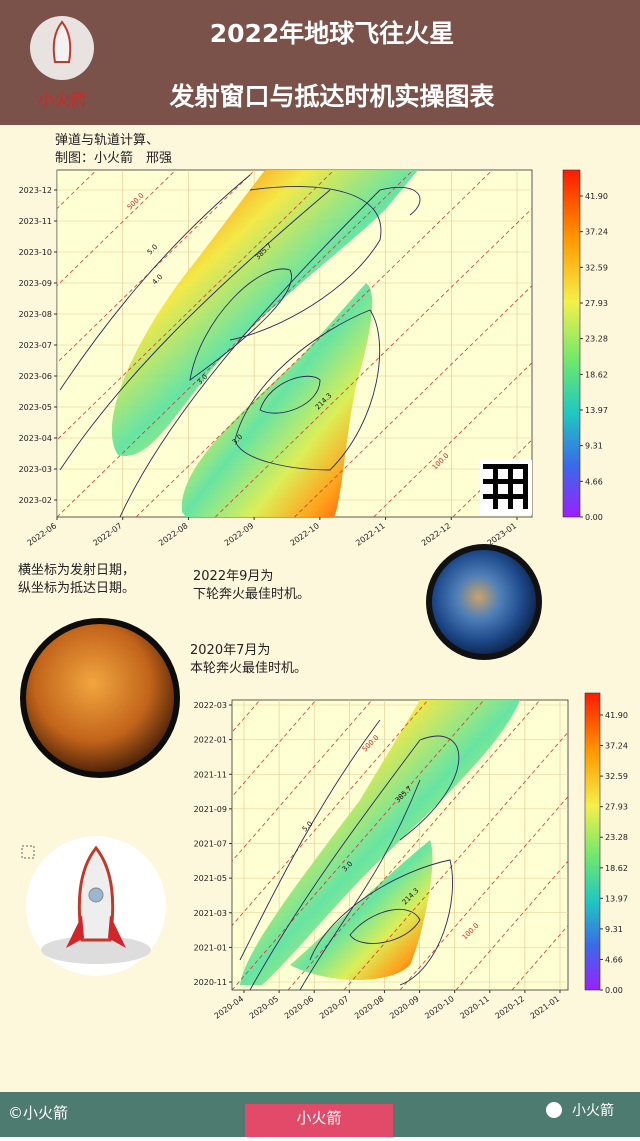 This screenshot has height=1141, width=640. I want to click on title: 2022年地球飞往火星, so click(332, 33).